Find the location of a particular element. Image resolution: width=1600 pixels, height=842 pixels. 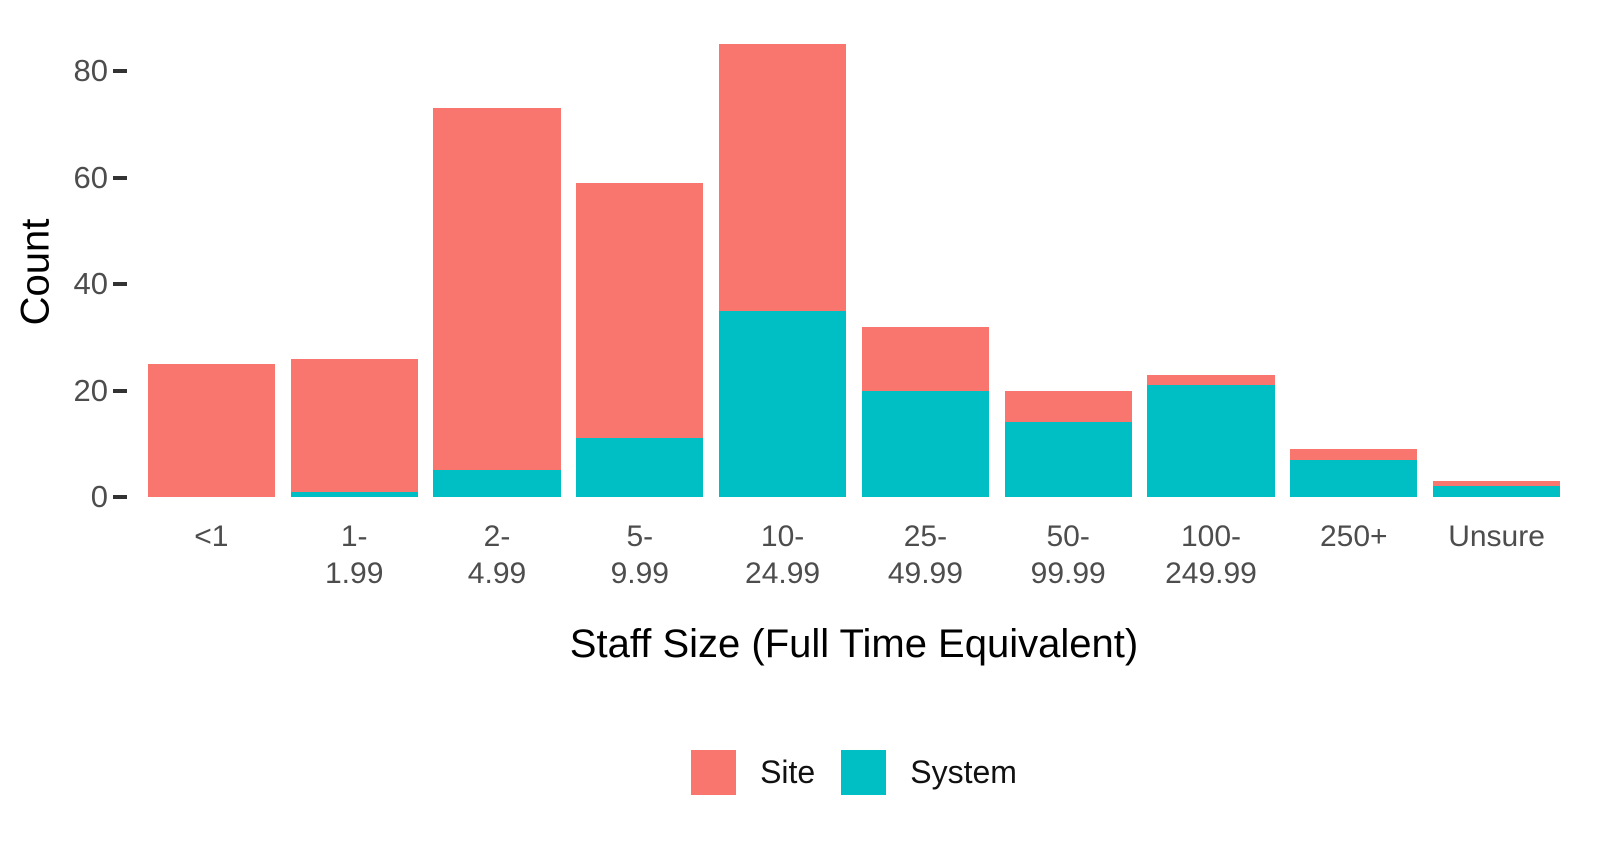

x-tick-label-2-4.99: 2- 4.99 is located at coordinates (497, 555).